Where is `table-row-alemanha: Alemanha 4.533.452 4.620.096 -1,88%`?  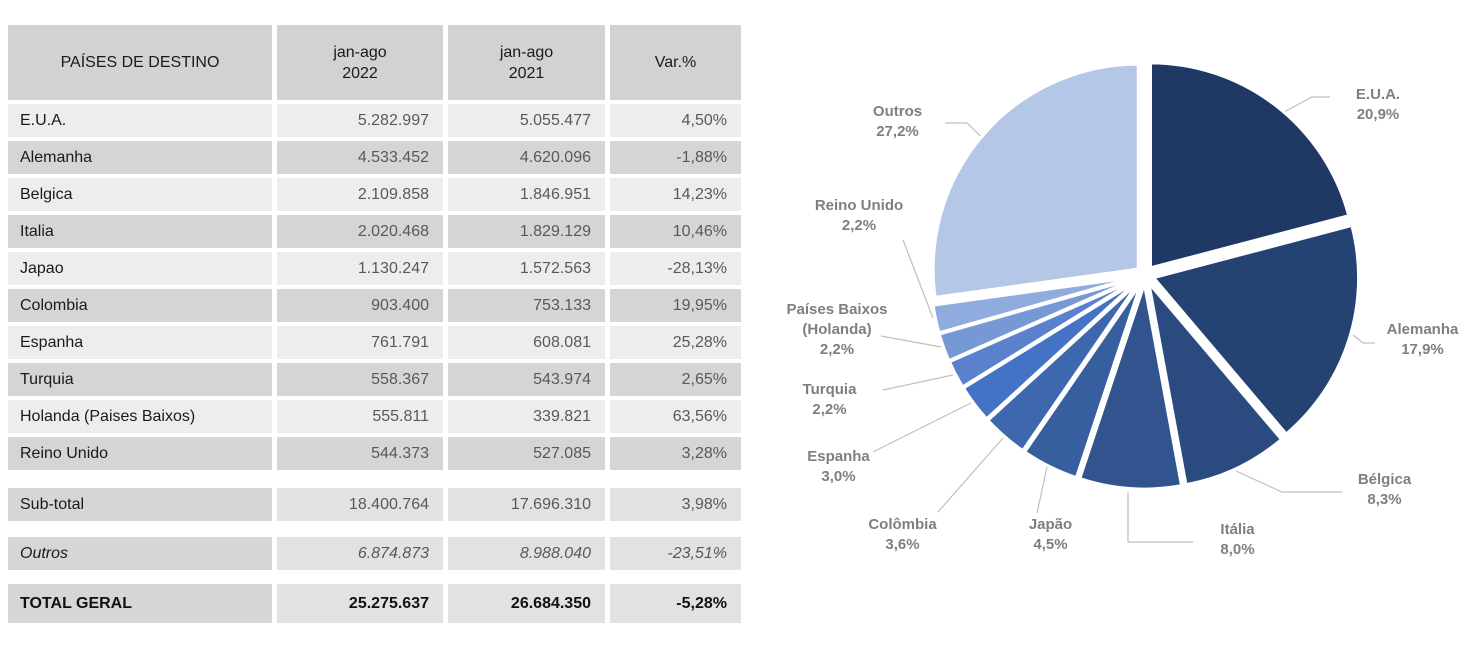 table-row-alemanha: Alemanha 4.533.452 4.620.096 -1,88% is located at coordinates (374, 157).